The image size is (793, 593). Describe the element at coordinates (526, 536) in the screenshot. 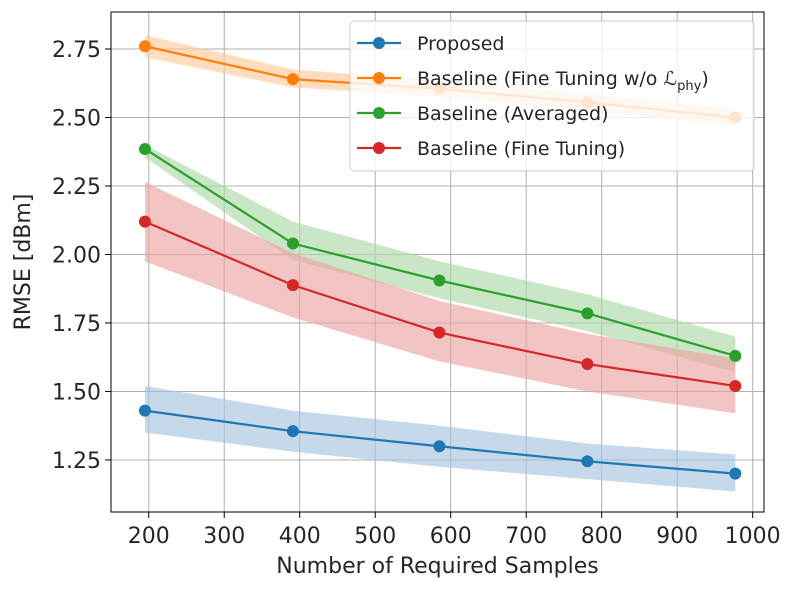

I see `x-tick-label: 700` at that location.